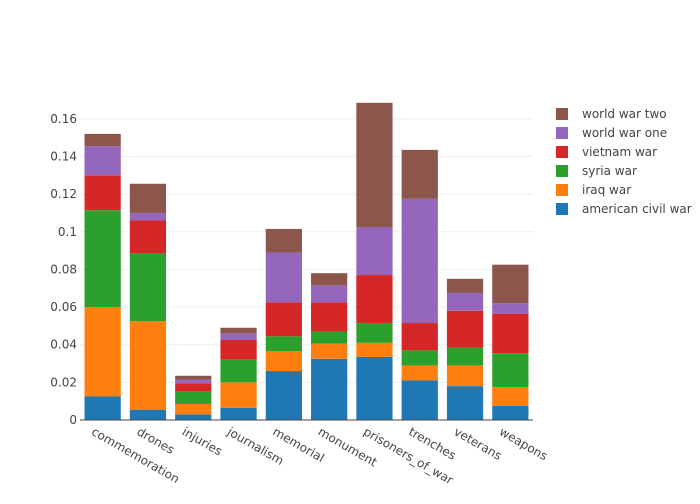 Image resolution: width=700 pixels, height=504 pixels. I want to click on y-tick-label: 0.12, so click(63, 194).